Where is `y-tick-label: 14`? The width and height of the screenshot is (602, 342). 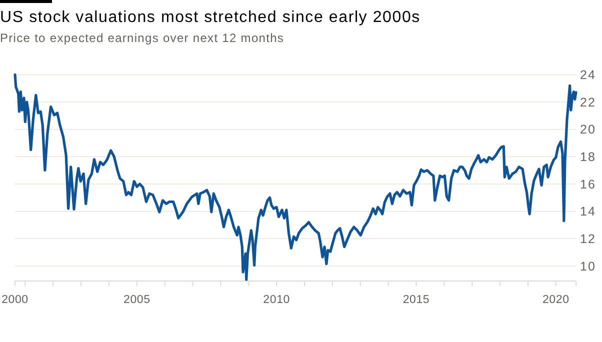 y-tick-label: 14 is located at coordinates (588, 211).